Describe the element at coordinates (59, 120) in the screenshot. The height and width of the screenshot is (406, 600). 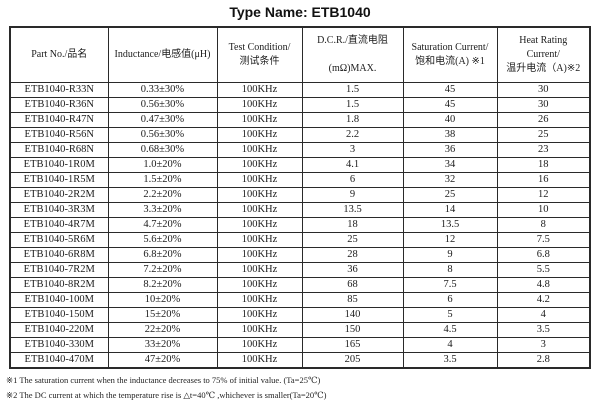
I see `cell-part-no: ETB1040-R47N` at that location.